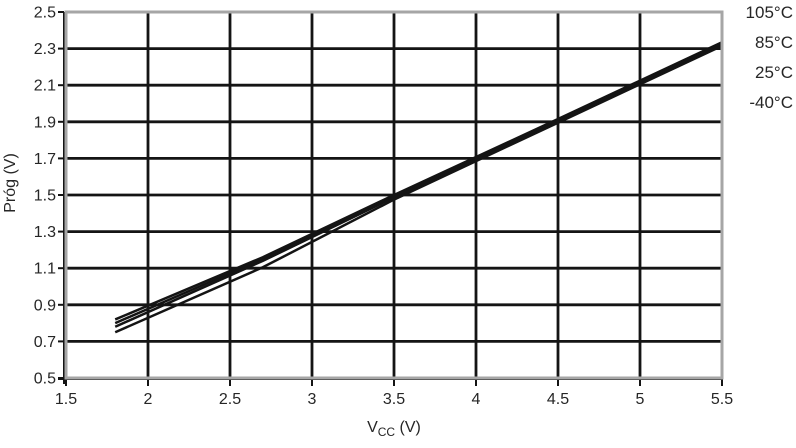 This screenshot has height=448, width=796. What do you see at coordinates (45, 269) in the screenshot?
I see `y-tick-label: 1.1` at bounding box center [45, 269].